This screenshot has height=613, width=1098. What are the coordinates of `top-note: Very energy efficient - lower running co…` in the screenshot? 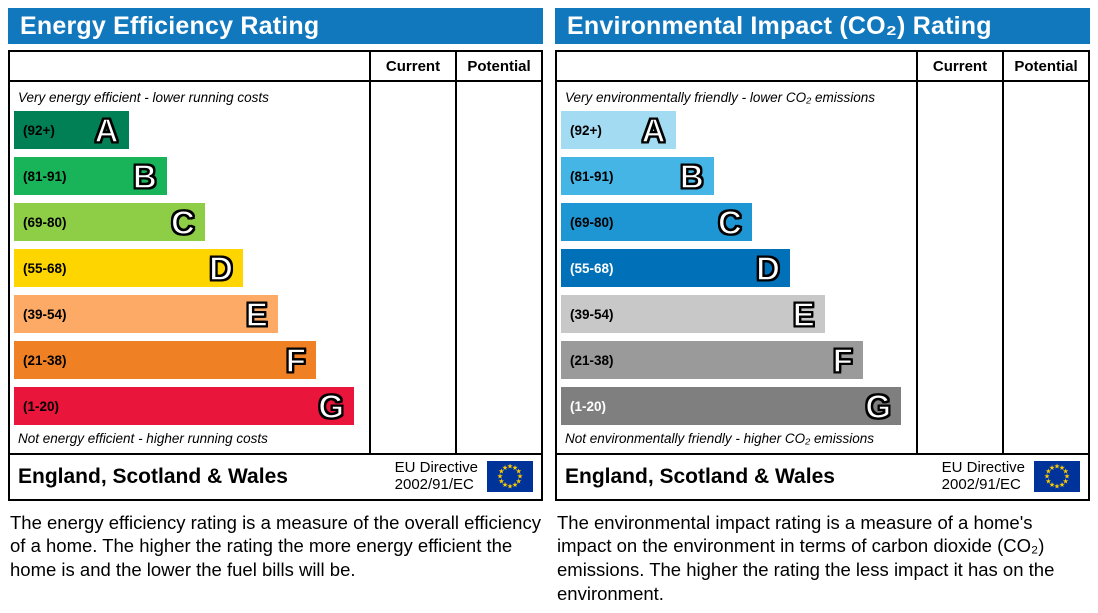 It's located at (143, 97).